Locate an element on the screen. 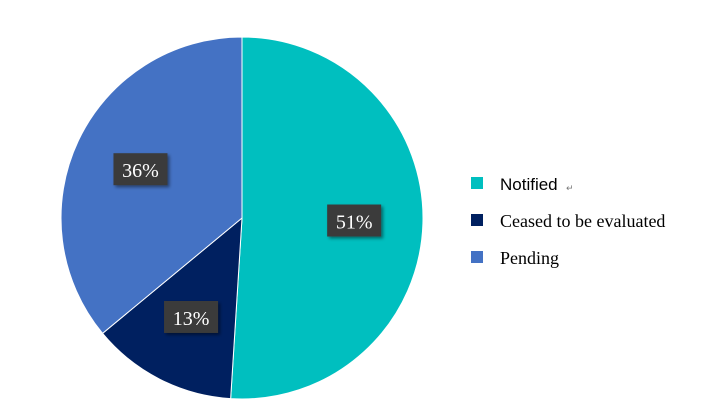 The width and height of the screenshot is (706, 418). legend-item-notified: Notified ↵ is located at coordinates (522, 184).